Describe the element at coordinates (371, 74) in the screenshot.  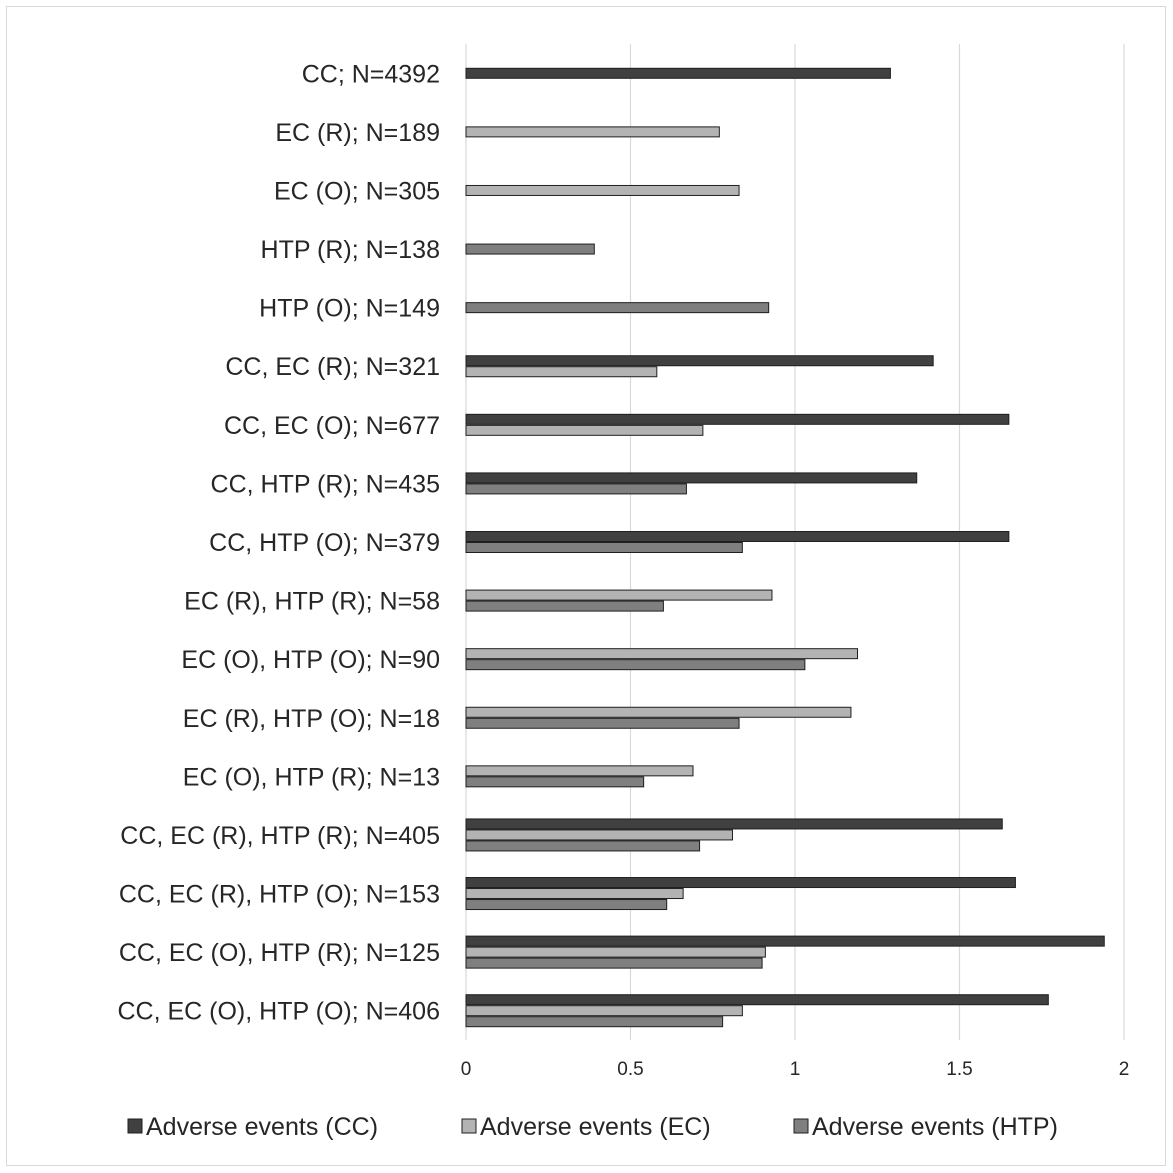
I see `category-label: CC; N=4392` at that location.